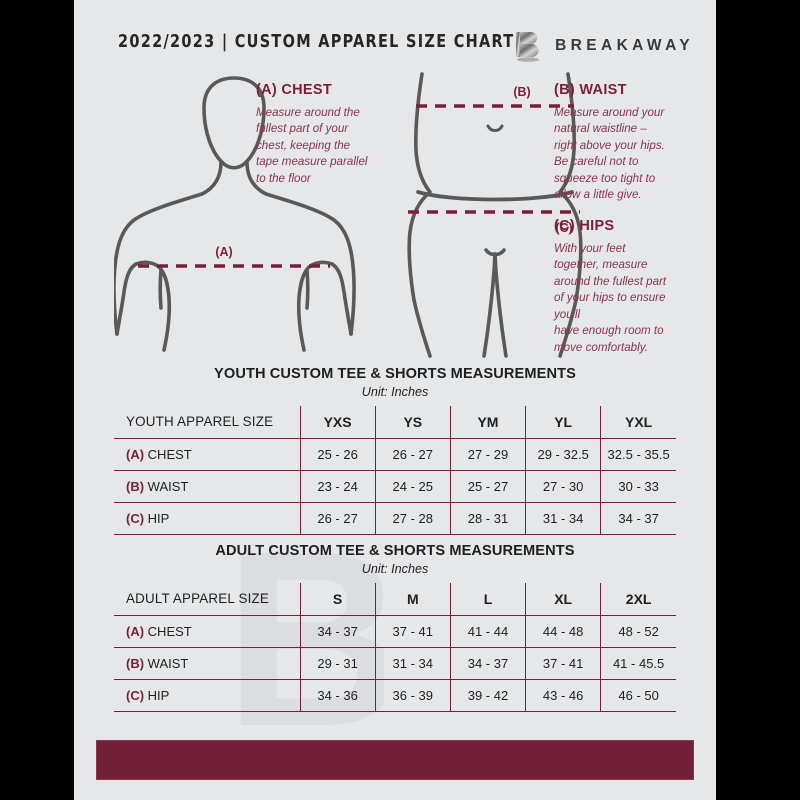 This screenshot has width=800, height=800. I want to click on youth-cell-1-3: 27 - 30, so click(563, 486).